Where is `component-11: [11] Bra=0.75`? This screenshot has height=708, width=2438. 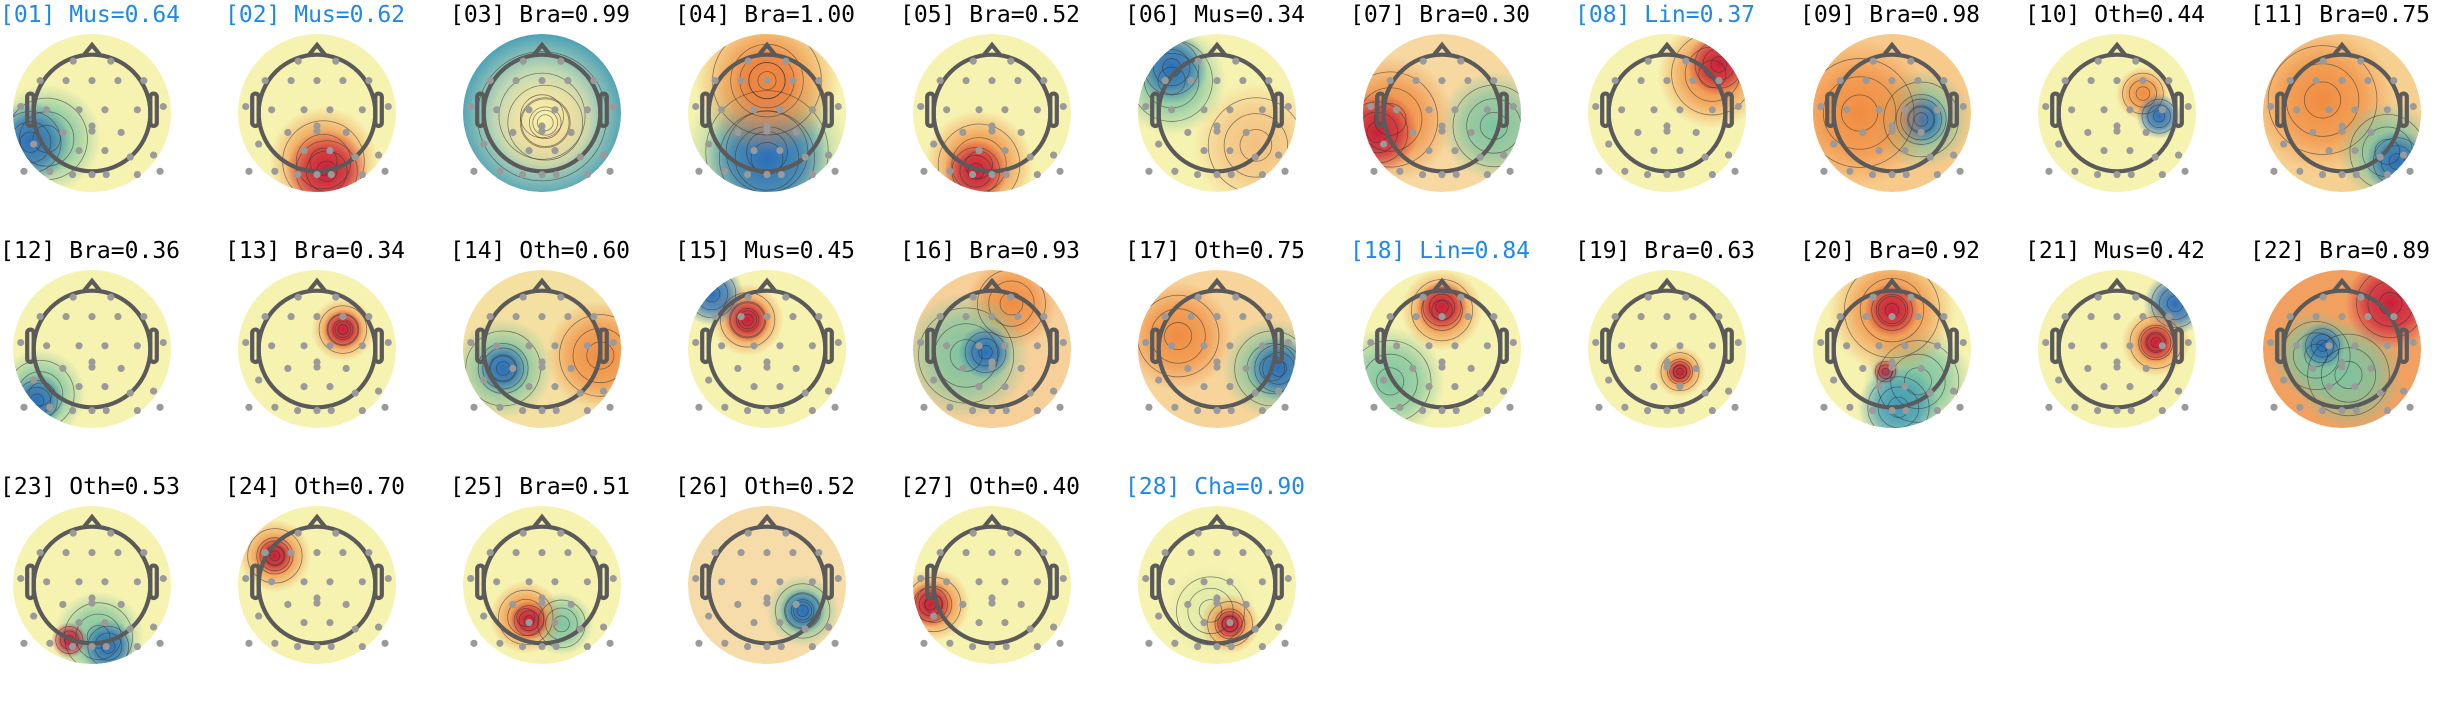 component-11: [11] Bra=0.75 is located at coordinates (2344, 118).